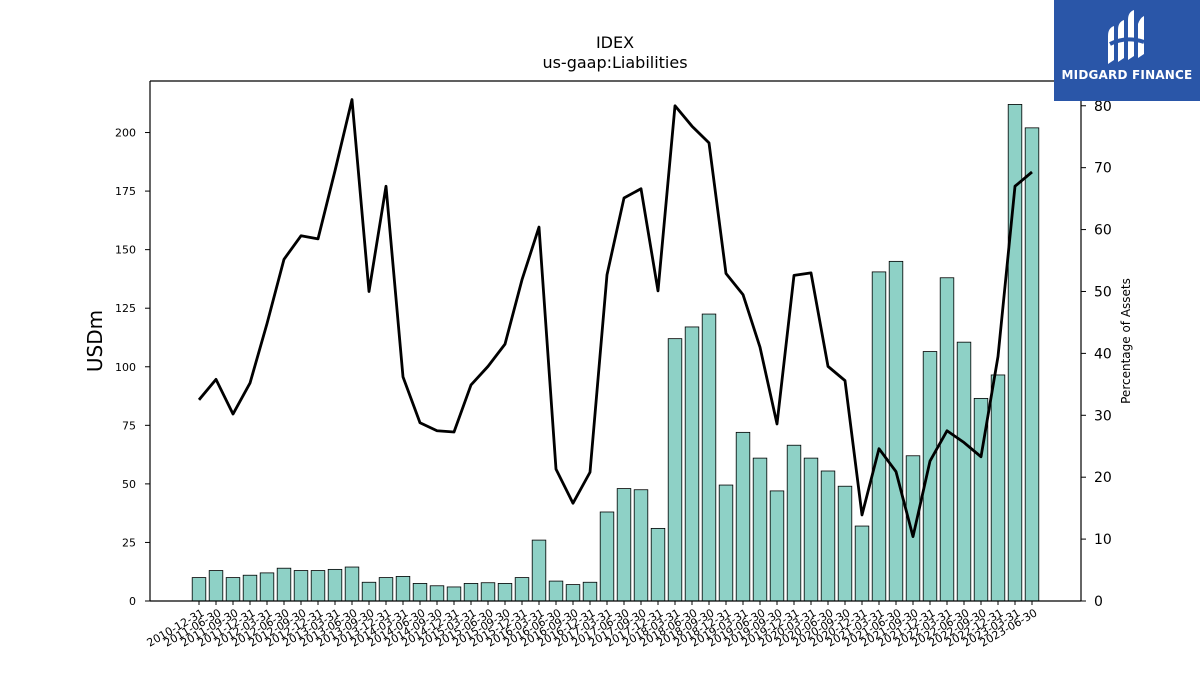  What do you see at coordinates (1126, 341) in the screenshot?
I see `y2-axis-label: Percentage of Assets` at bounding box center [1126, 341].